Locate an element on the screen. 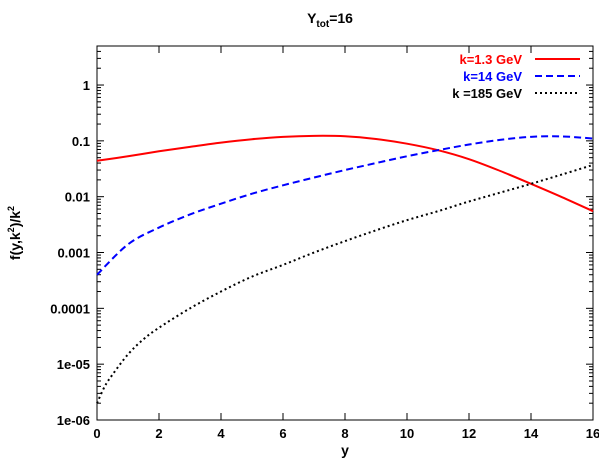 Image resolution: width=599 pixels, height=464 pixels. x-tick-label: 4 is located at coordinates (221, 433).